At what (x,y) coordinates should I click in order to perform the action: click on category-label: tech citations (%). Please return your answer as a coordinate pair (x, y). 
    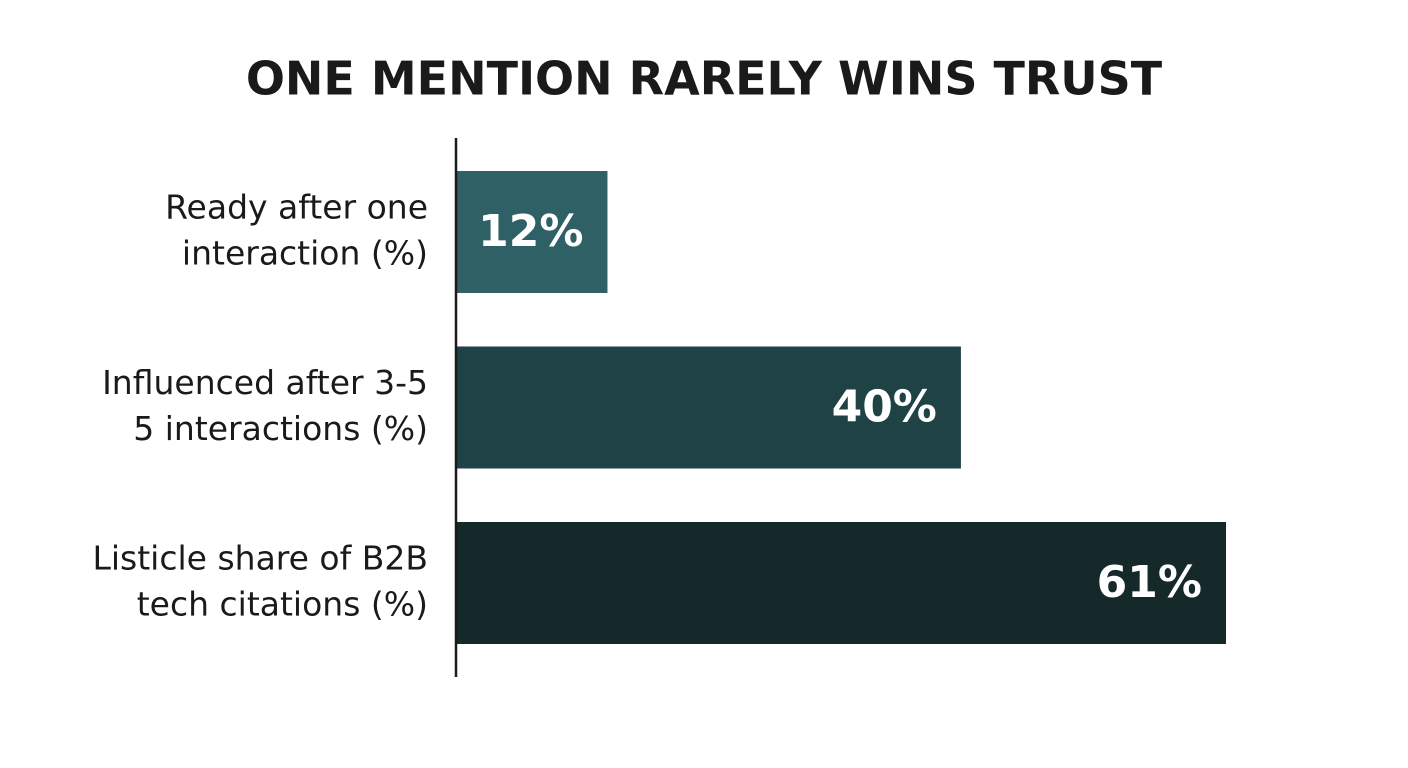
    Looking at the image, I should click on (282, 604).